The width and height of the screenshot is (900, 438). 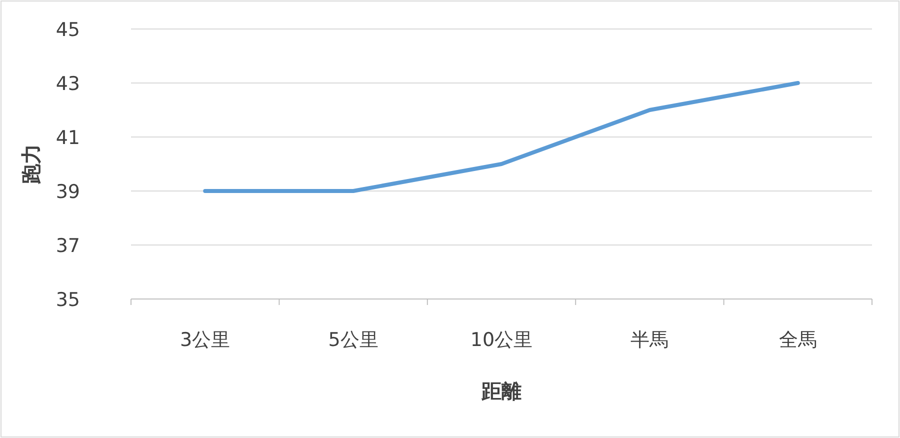 What do you see at coordinates (353, 340) in the screenshot?
I see `x-tick-label: 5公里` at bounding box center [353, 340].